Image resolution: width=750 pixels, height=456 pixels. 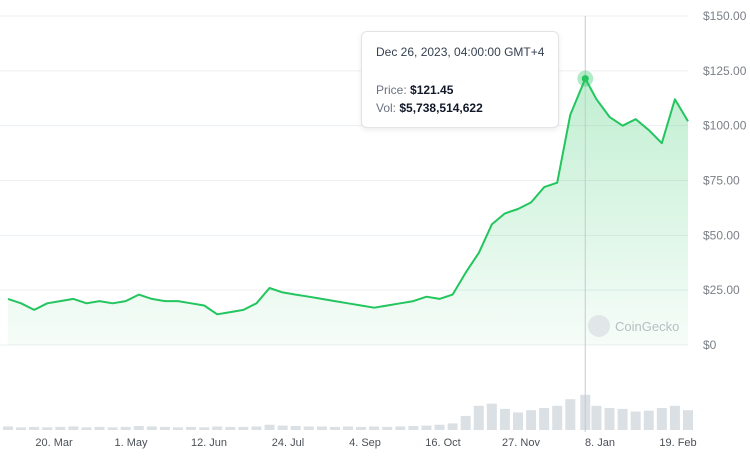 What do you see at coordinates (460, 52) in the screenshot?
I see `tooltip-date: Dec 26, 2023, 04:00:00 GMT+4` at bounding box center [460, 52].